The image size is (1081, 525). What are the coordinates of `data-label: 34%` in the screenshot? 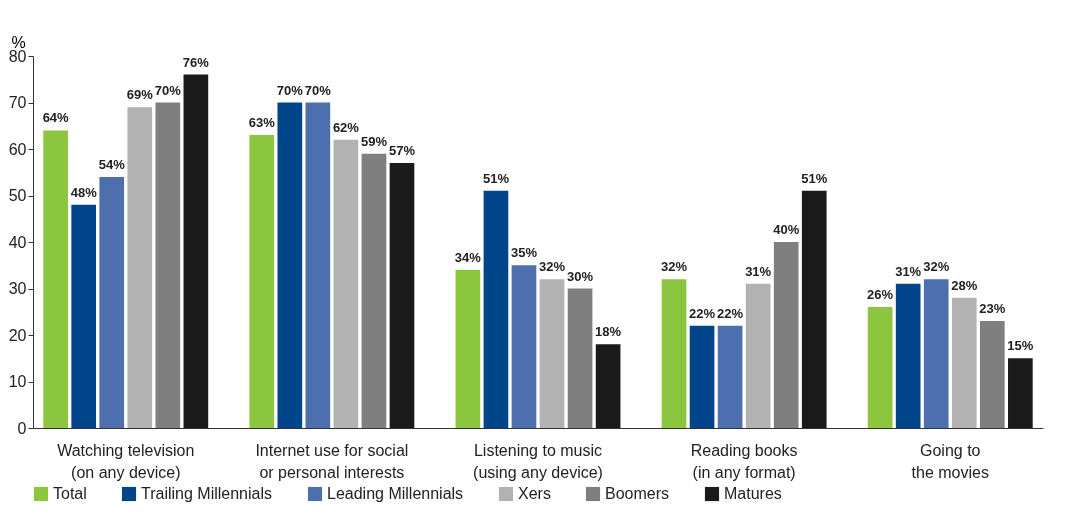 It's located at (468, 257).